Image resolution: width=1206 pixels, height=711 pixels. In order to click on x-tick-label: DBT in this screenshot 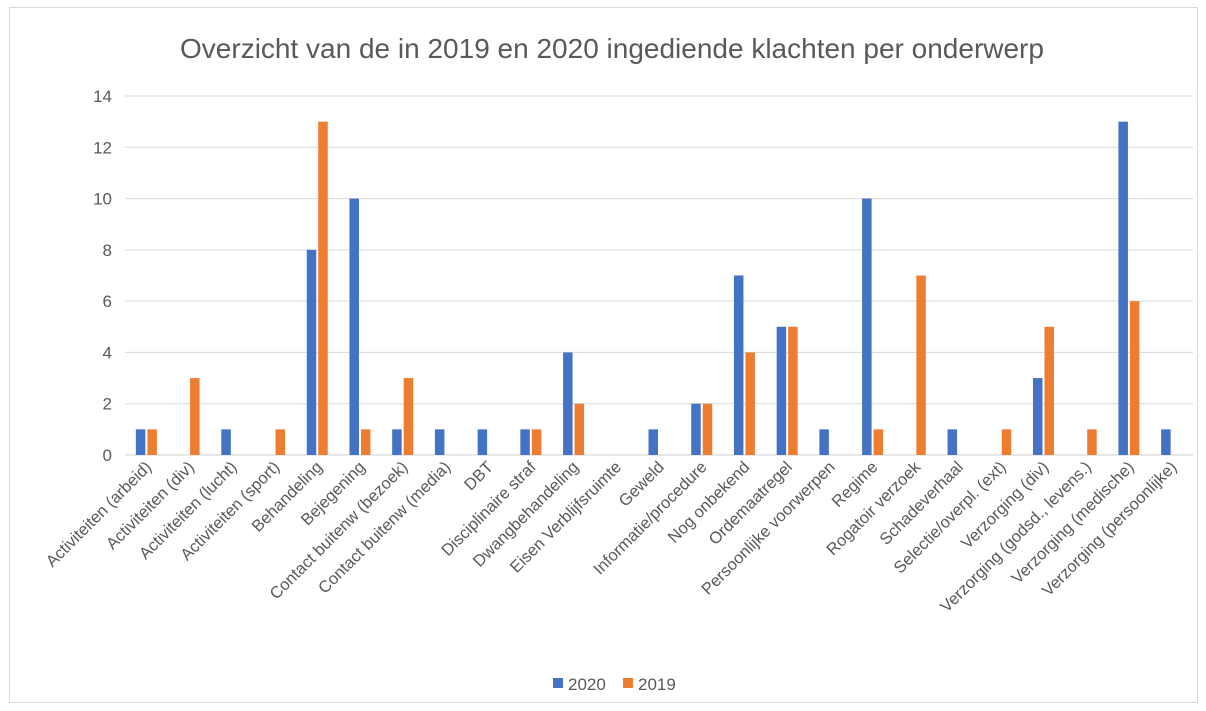, I will do `click(479, 476)`.